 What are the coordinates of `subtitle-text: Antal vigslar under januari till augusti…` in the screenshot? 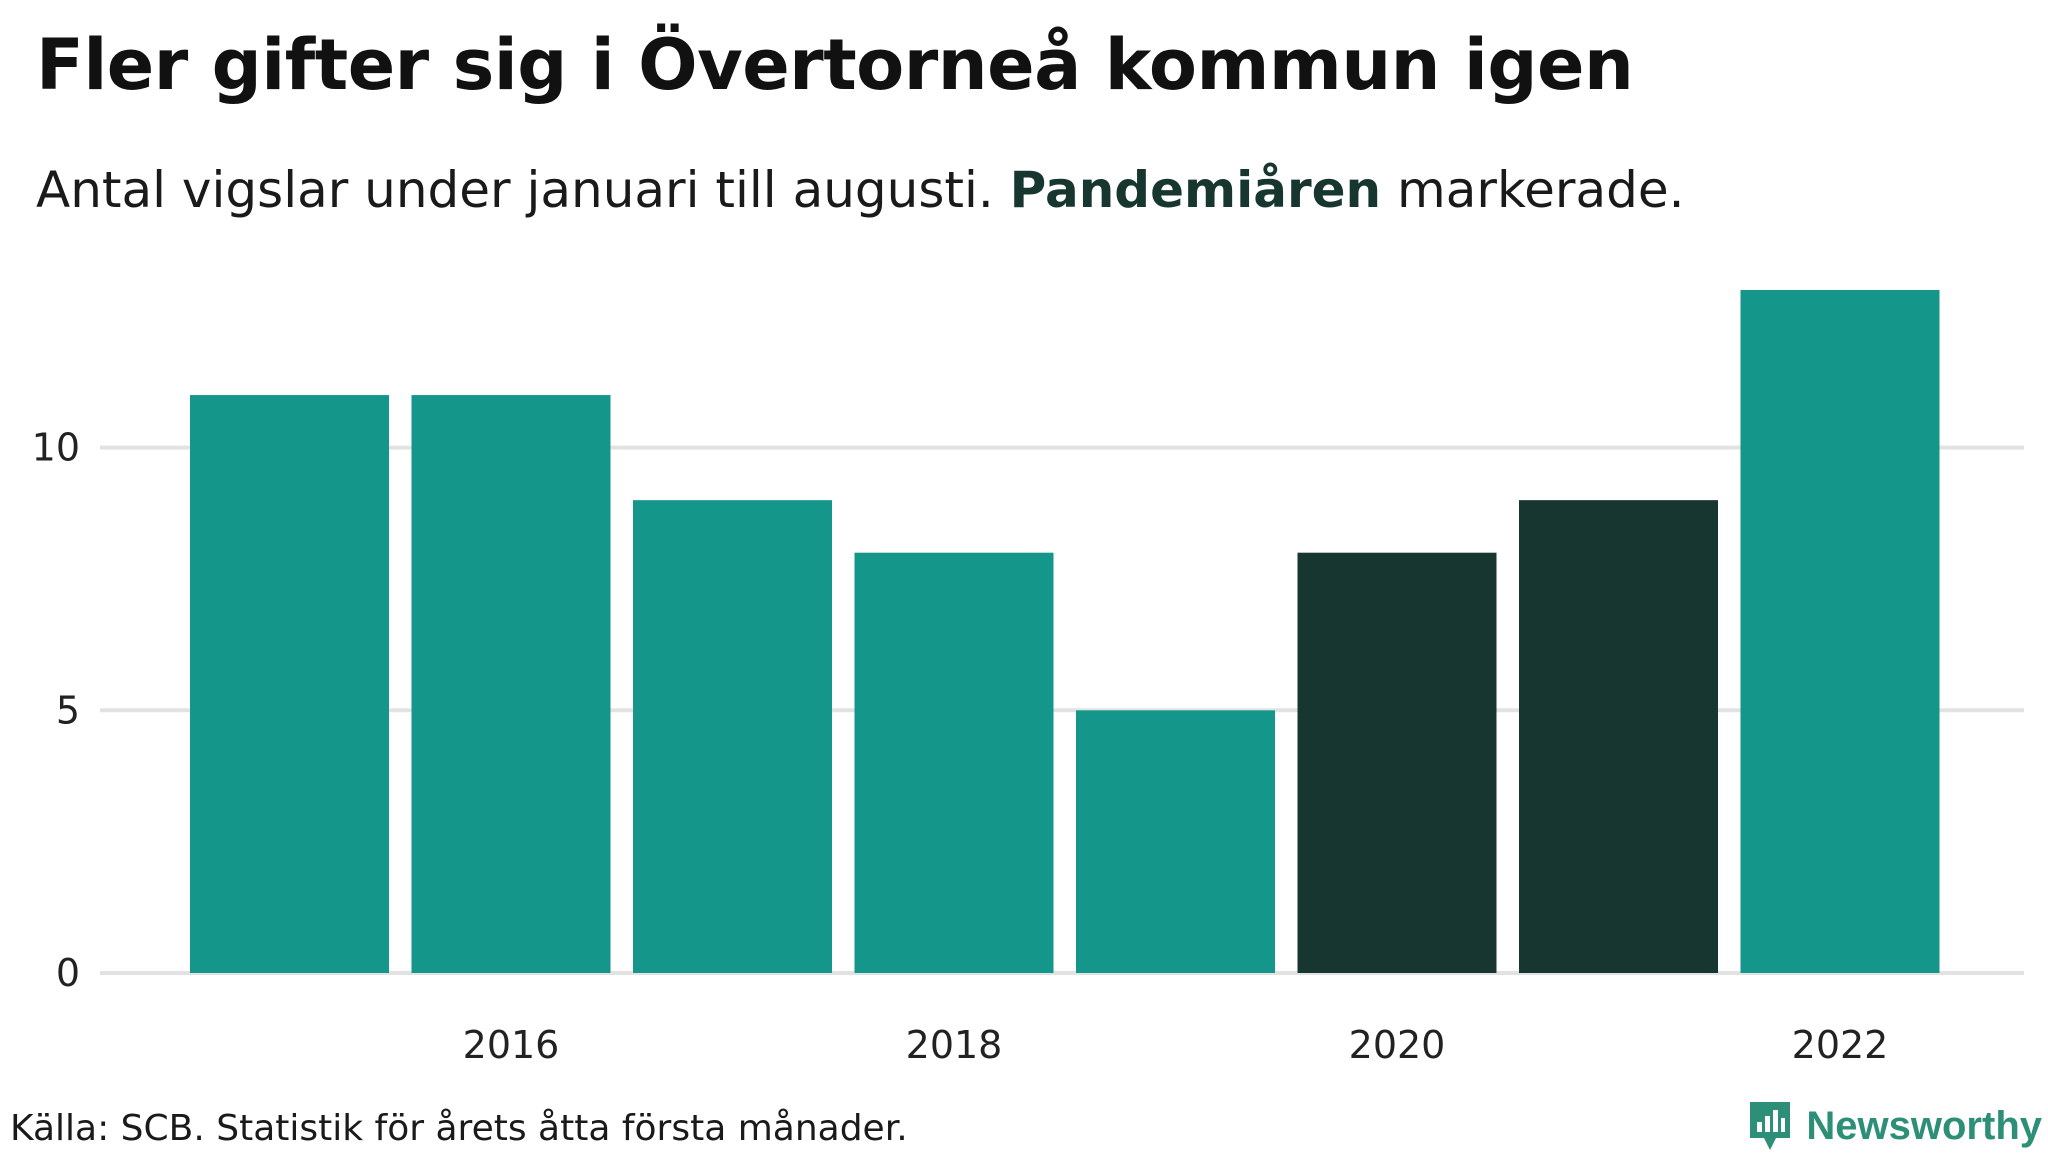 It's located at (523, 190).